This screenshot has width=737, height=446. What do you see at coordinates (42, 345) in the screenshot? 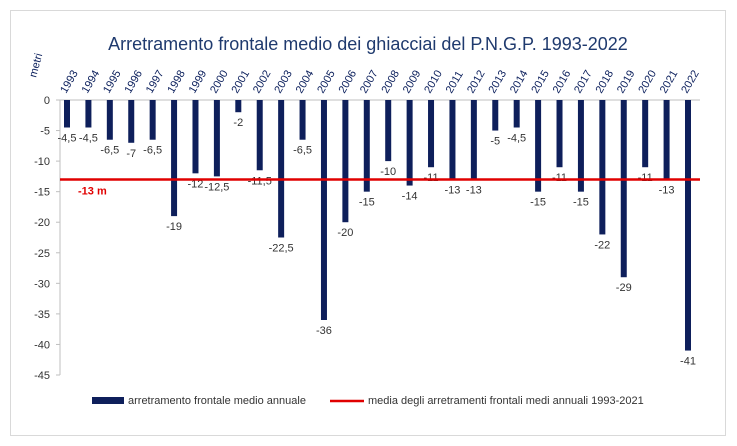
I see `y-tick-label: -40` at bounding box center [42, 345].